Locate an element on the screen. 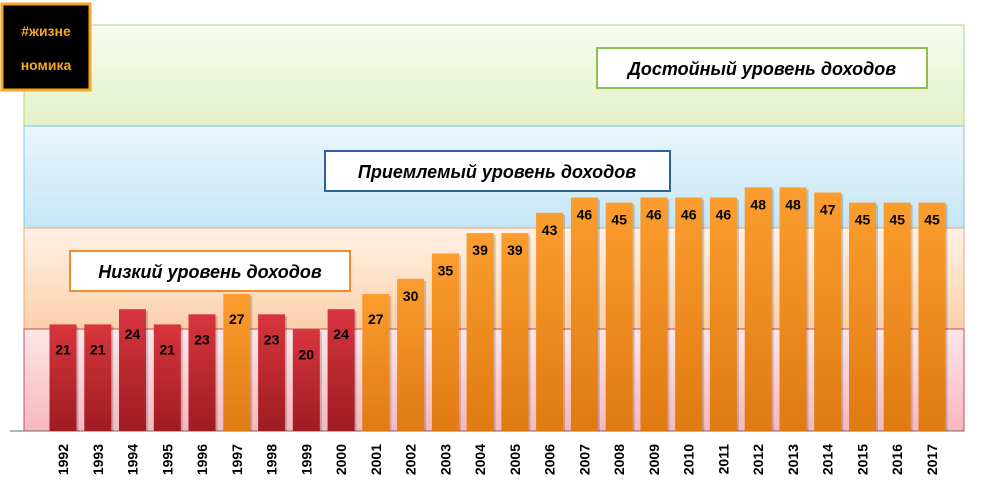  year-label-2001: 2001 is located at coordinates (376, 459).